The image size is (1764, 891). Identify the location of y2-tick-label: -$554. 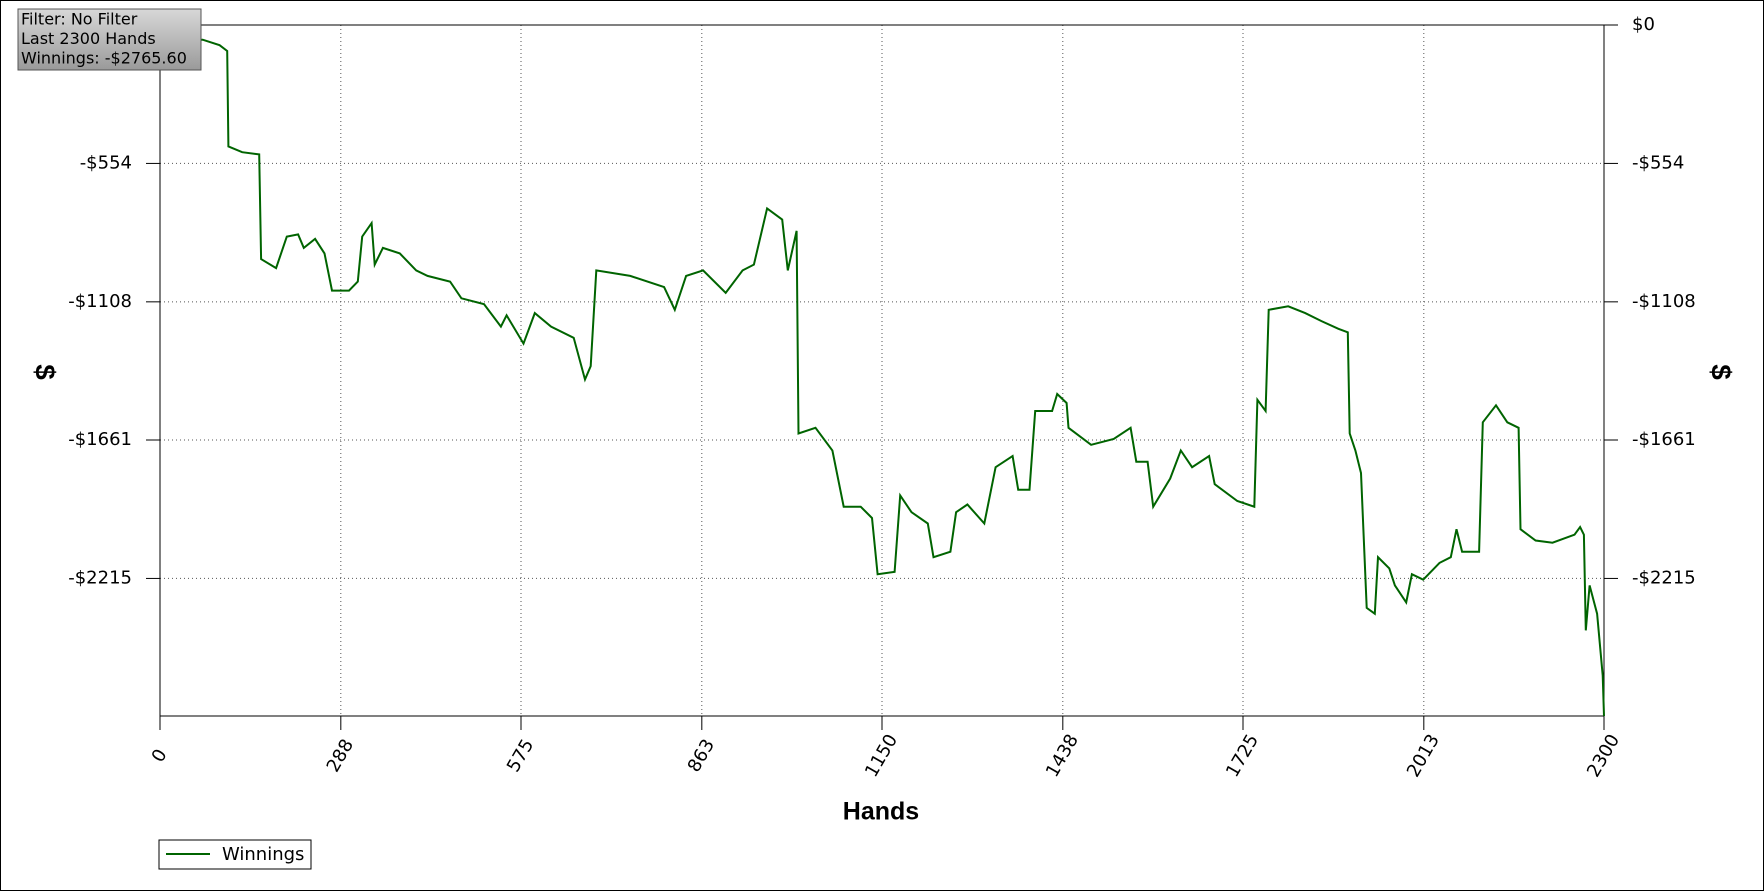
(1658, 162).